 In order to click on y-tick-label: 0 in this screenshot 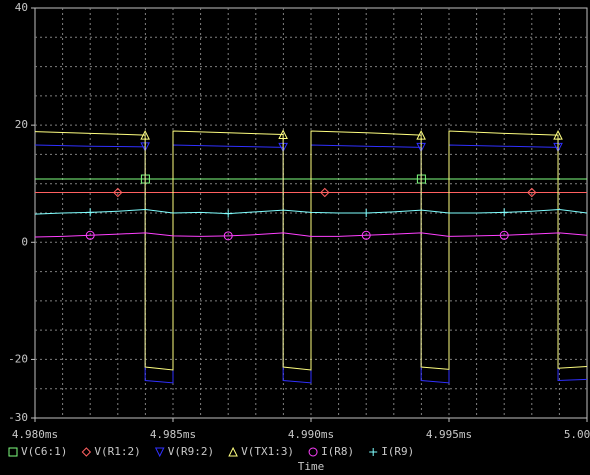, I will do `click(24, 241)`.